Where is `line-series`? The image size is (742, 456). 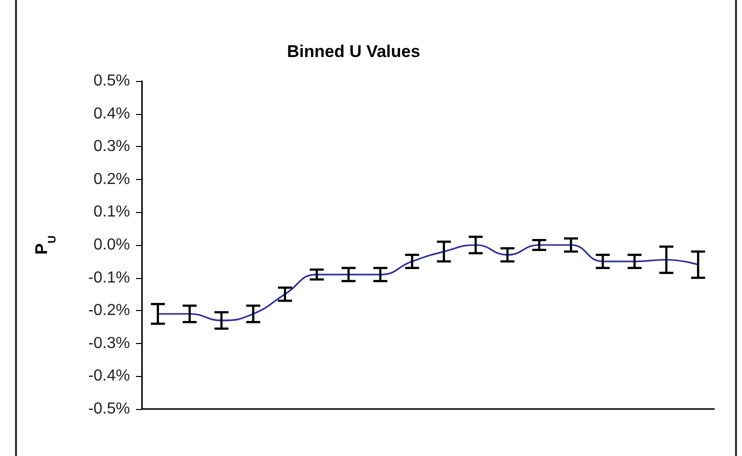
line-series is located at coordinates (428, 283).